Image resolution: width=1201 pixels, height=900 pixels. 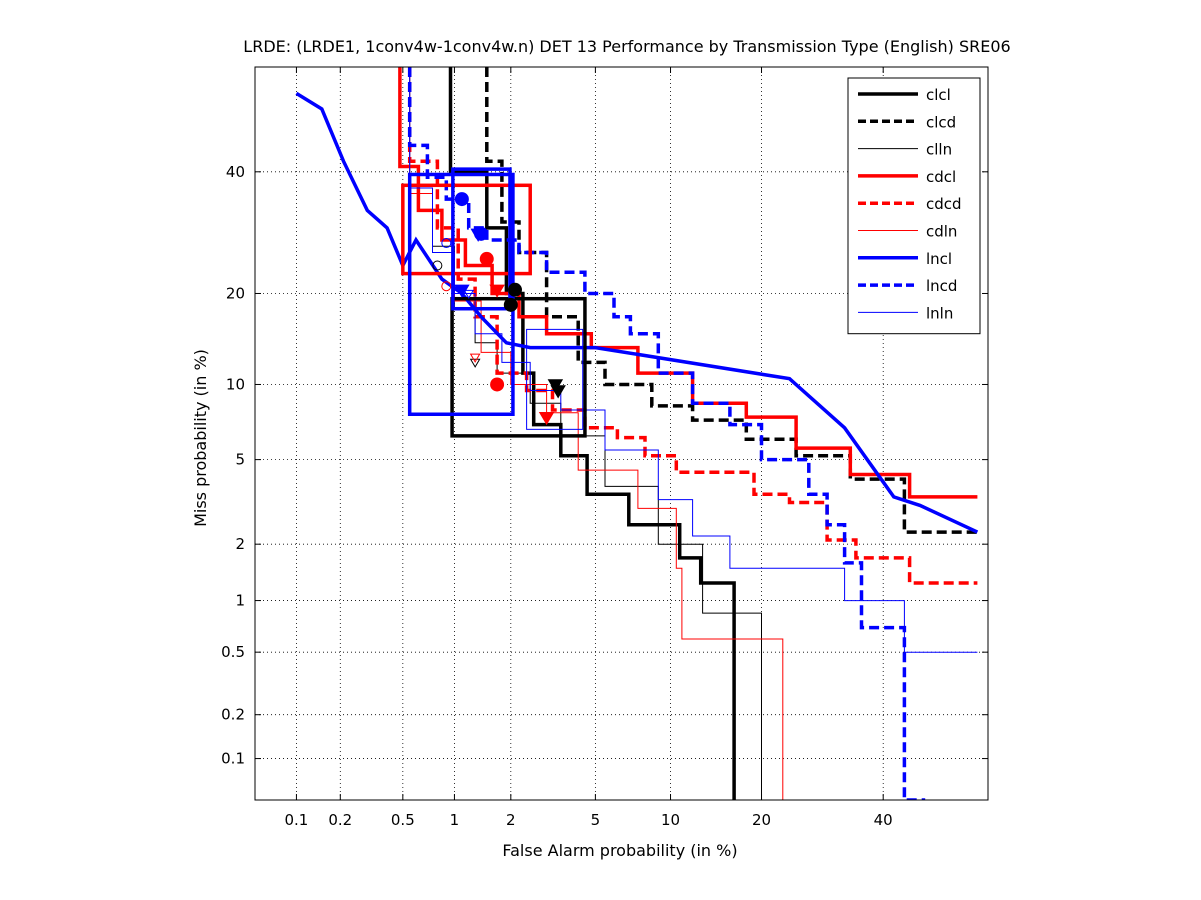 What do you see at coordinates (938, 95) in the screenshot?
I see `legend-label-clcl: clcl` at bounding box center [938, 95].